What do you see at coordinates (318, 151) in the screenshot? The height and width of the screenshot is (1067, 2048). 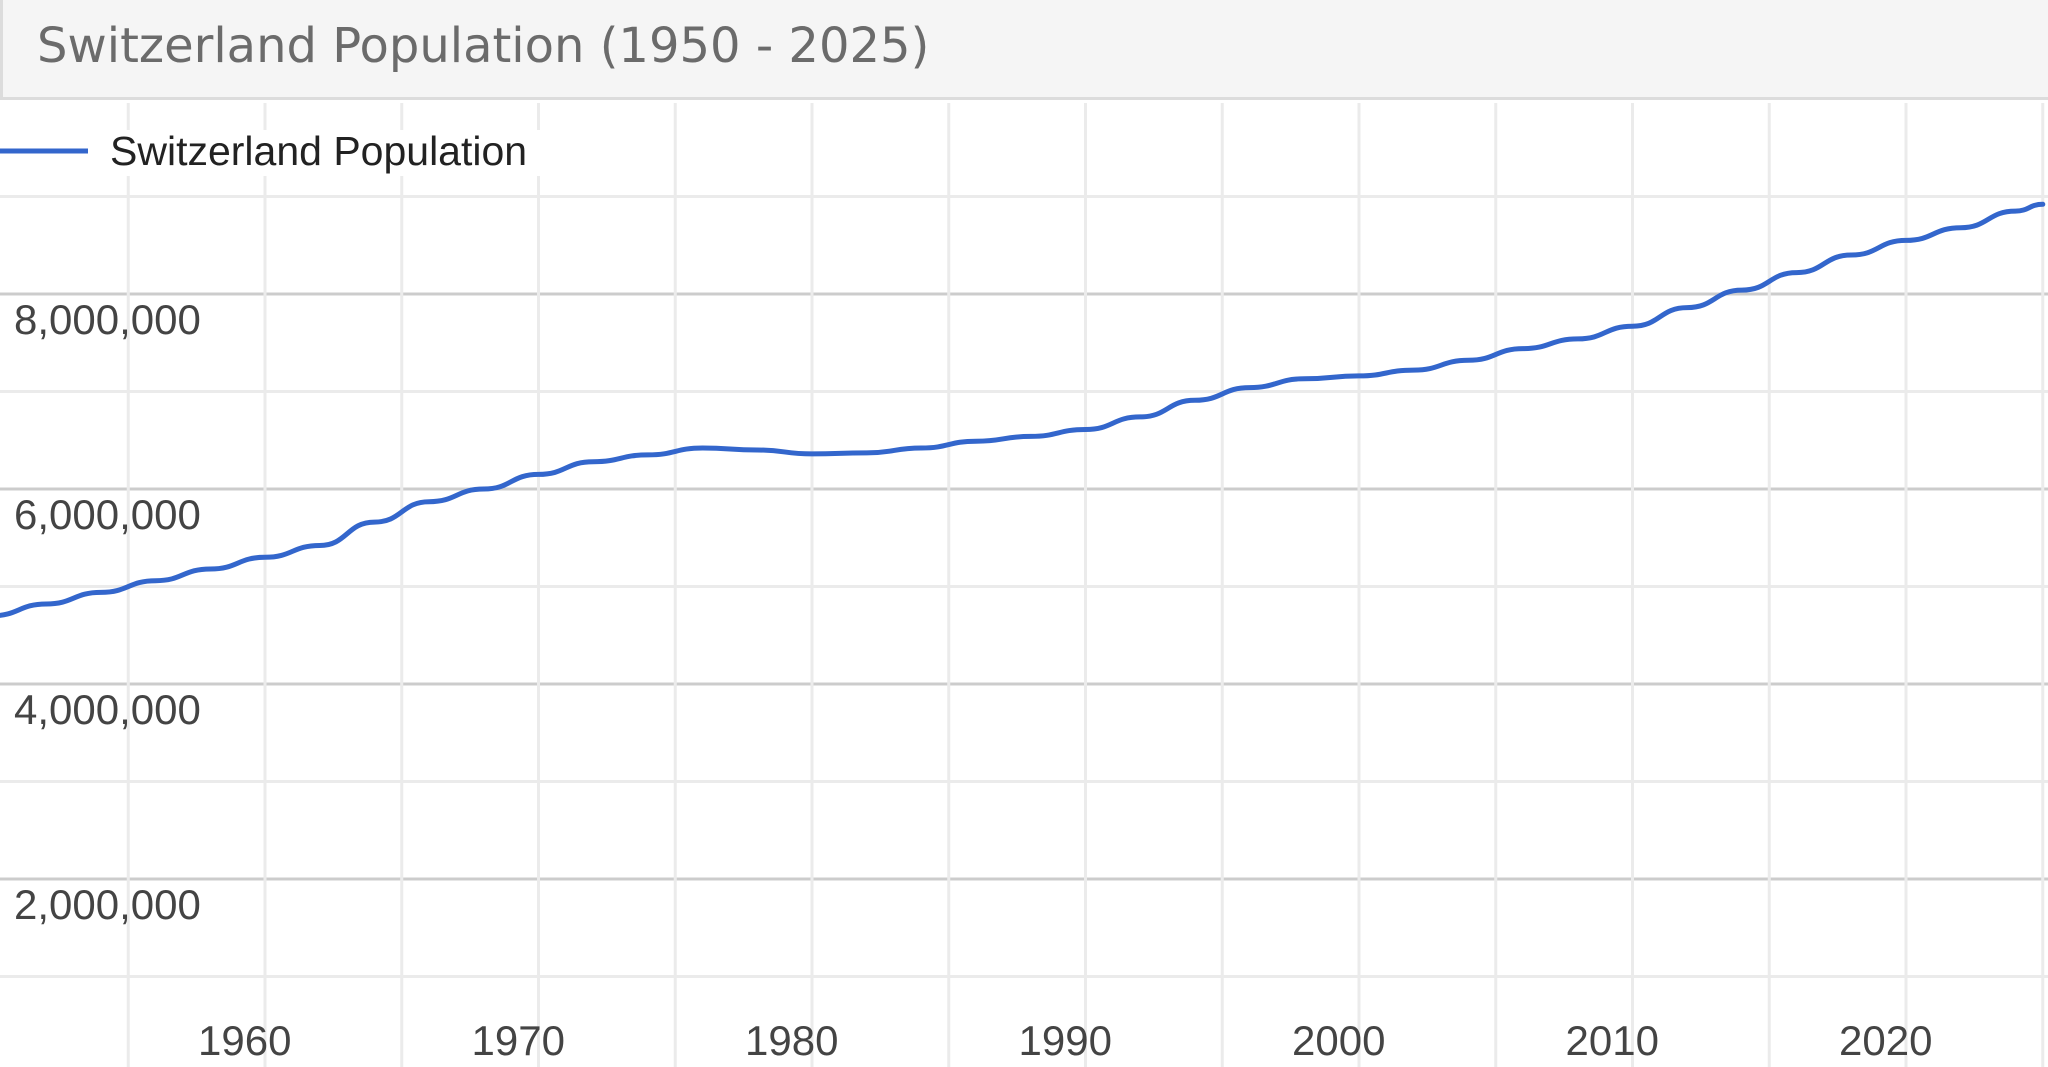 I see `legend-label: Switzerland Population` at bounding box center [318, 151].